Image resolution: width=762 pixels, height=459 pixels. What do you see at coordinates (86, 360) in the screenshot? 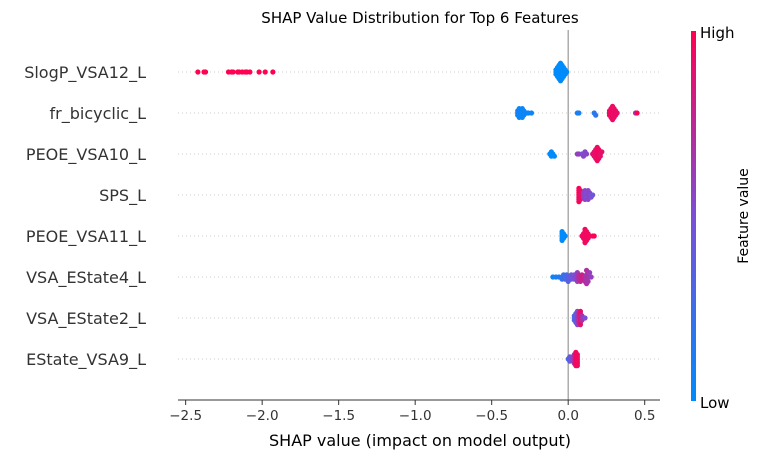
I see `feature-label: EState_VSA9_L` at bounding box center [86, 360].